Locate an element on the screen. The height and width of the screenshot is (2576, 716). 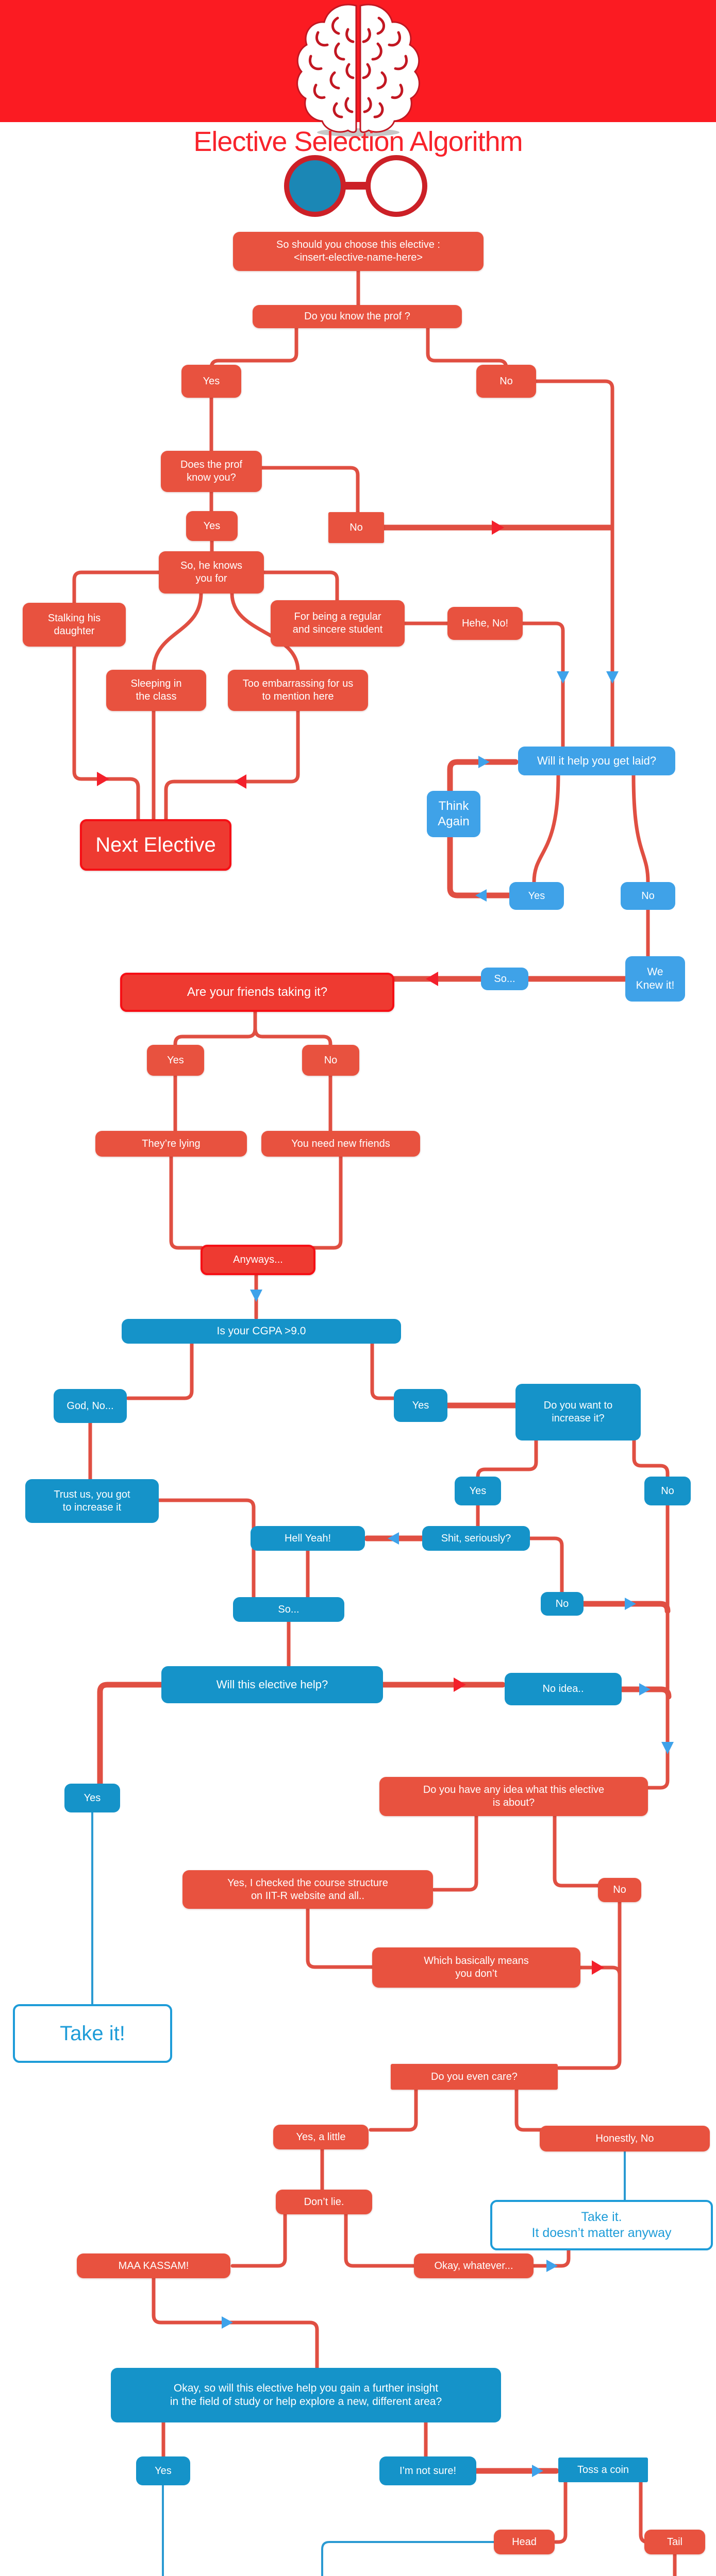
node-sleeping: Sleeping in the class is located at coordinates (156, 690).